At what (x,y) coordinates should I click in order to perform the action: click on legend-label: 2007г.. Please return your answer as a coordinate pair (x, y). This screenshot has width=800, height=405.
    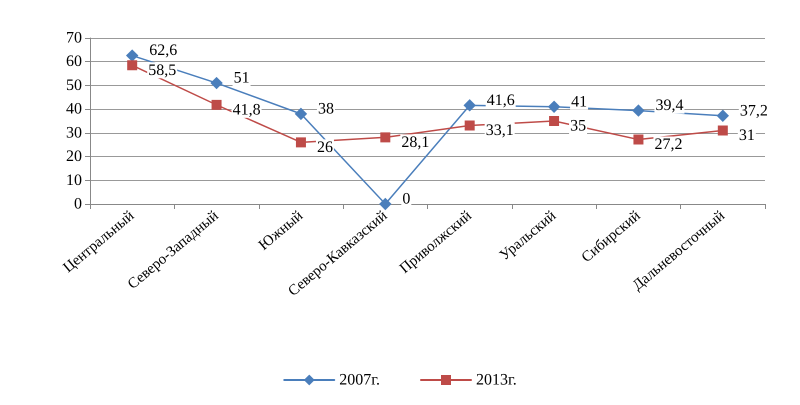
    Looking at the image, I should click on (359, 380).